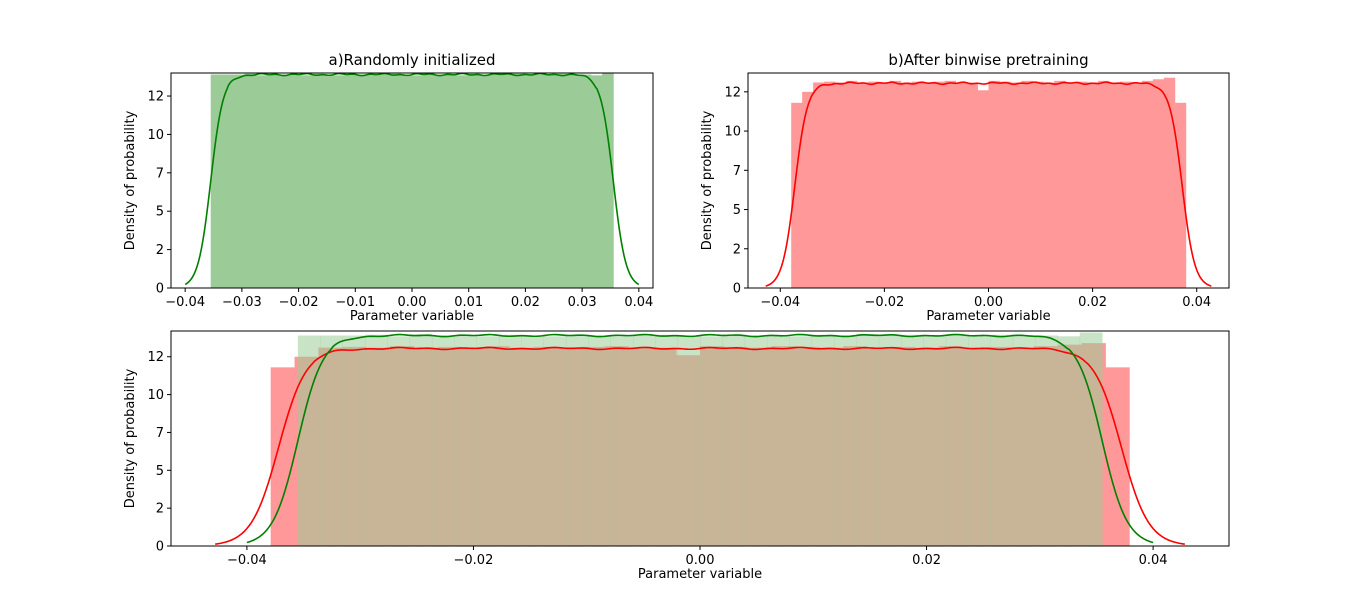 This screenshot has height=613, width=1366. I want to click on y-tick-label: 2, so click(160, 509).